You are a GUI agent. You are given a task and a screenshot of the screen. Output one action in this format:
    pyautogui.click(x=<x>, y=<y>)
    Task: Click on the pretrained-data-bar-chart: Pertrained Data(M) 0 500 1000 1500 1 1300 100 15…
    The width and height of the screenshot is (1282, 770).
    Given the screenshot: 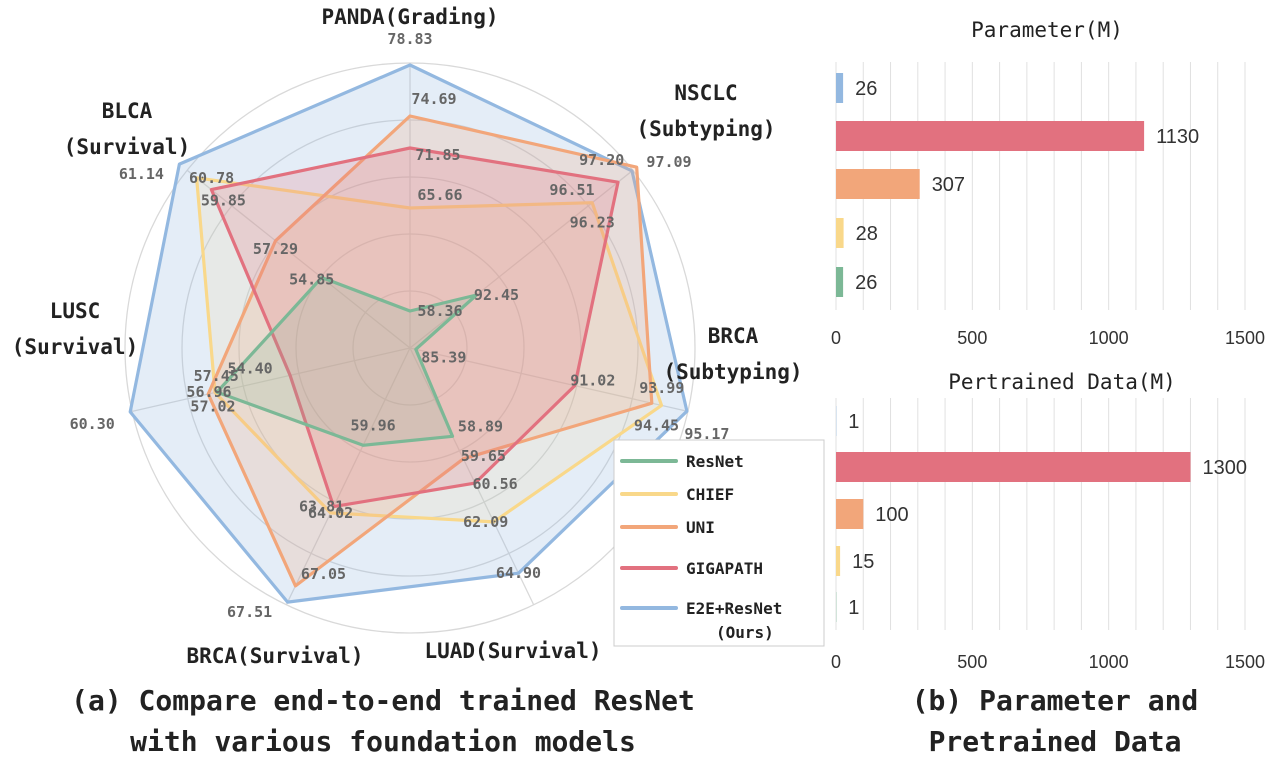 What is the action you would take?
    pyautogui.click(x=1048, y=521)
    